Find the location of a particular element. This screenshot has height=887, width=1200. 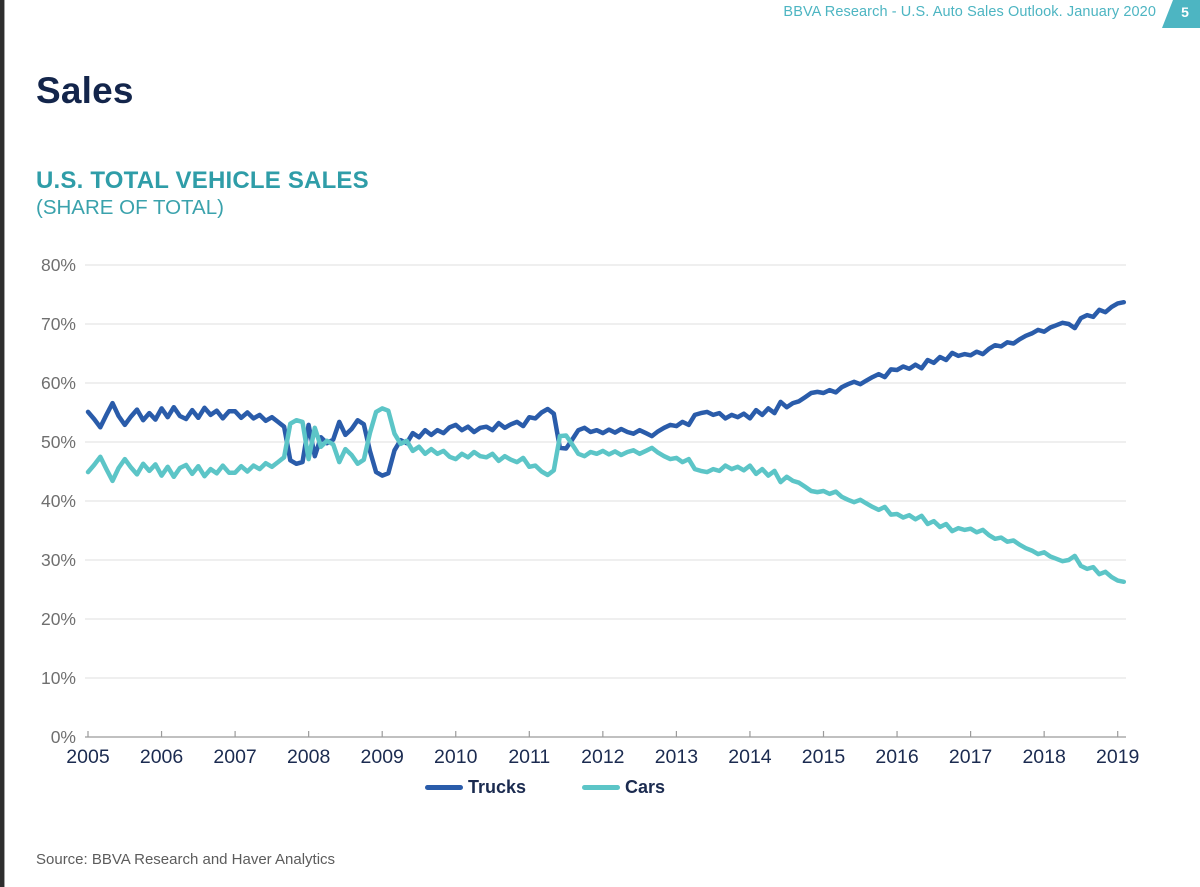

window-left-border-highlight is located at coordinates (4, 443).